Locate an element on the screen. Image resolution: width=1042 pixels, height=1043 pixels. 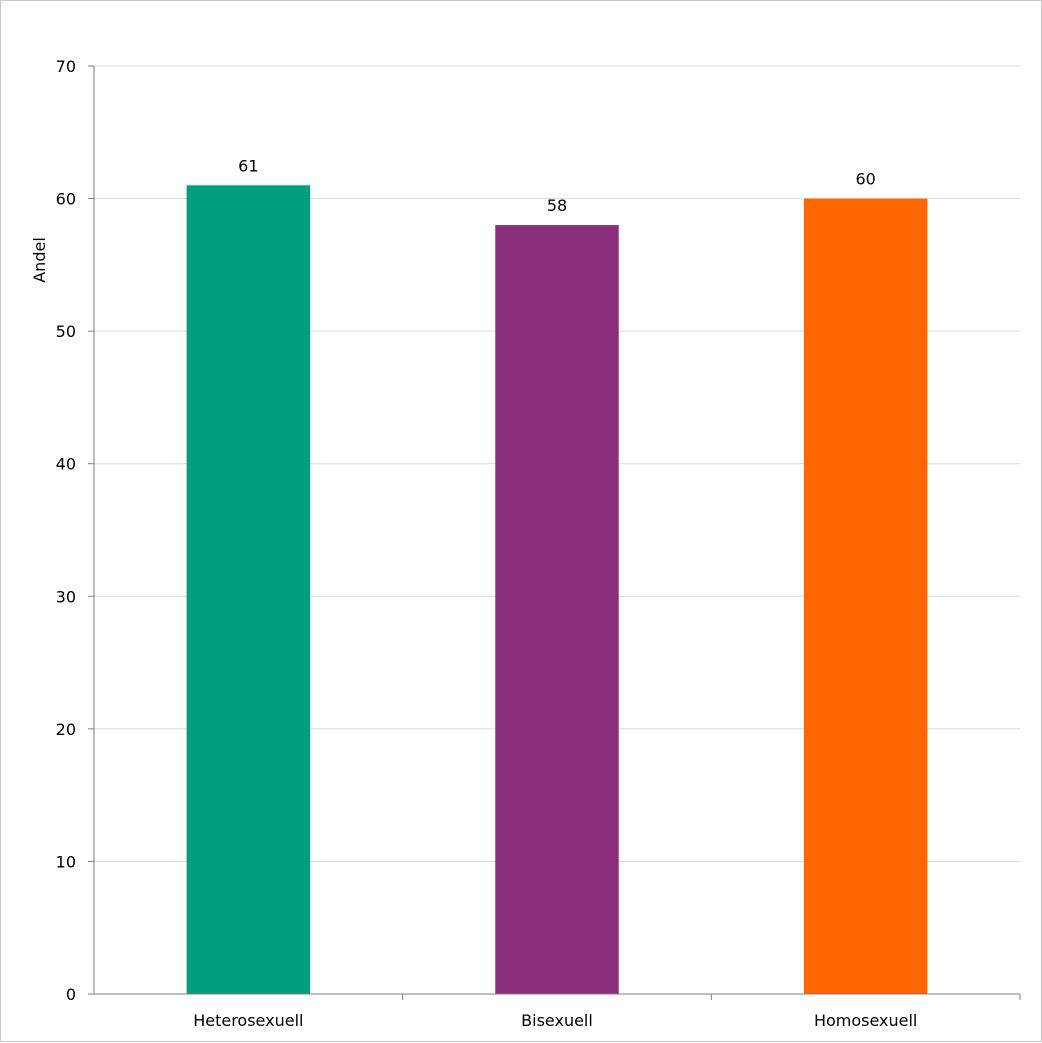
y-tick-label: 10 is located at coordinates (66, 861).